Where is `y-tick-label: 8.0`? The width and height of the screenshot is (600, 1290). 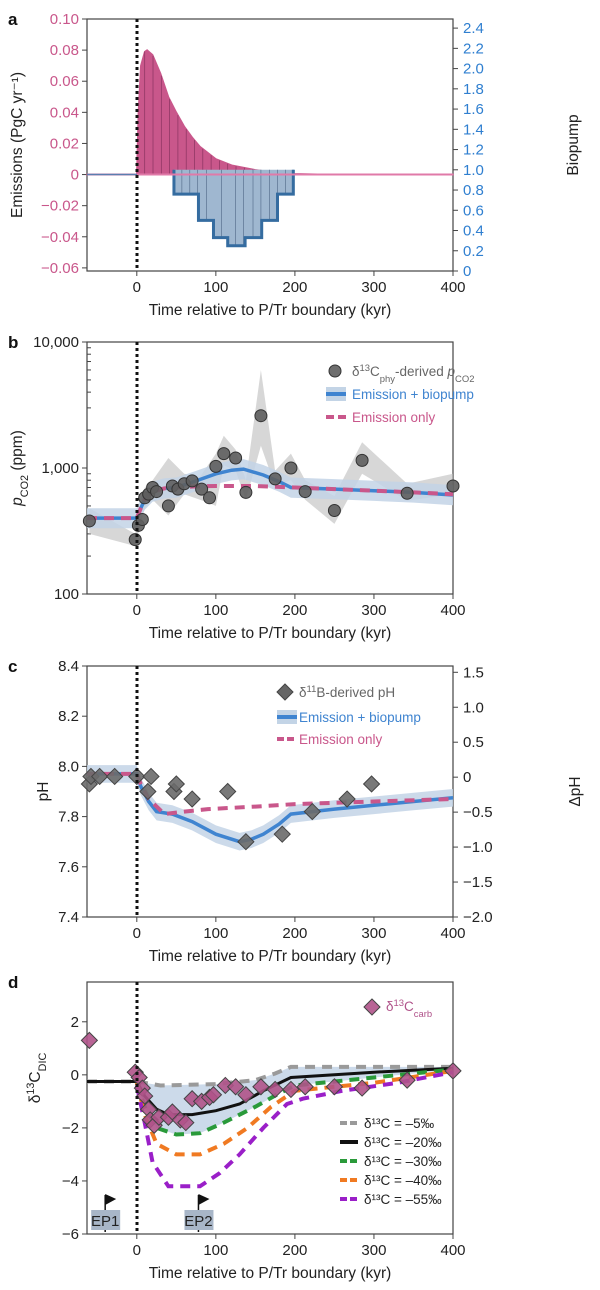 y-tick-label: 8.0 is located at coordinates (68, 766).